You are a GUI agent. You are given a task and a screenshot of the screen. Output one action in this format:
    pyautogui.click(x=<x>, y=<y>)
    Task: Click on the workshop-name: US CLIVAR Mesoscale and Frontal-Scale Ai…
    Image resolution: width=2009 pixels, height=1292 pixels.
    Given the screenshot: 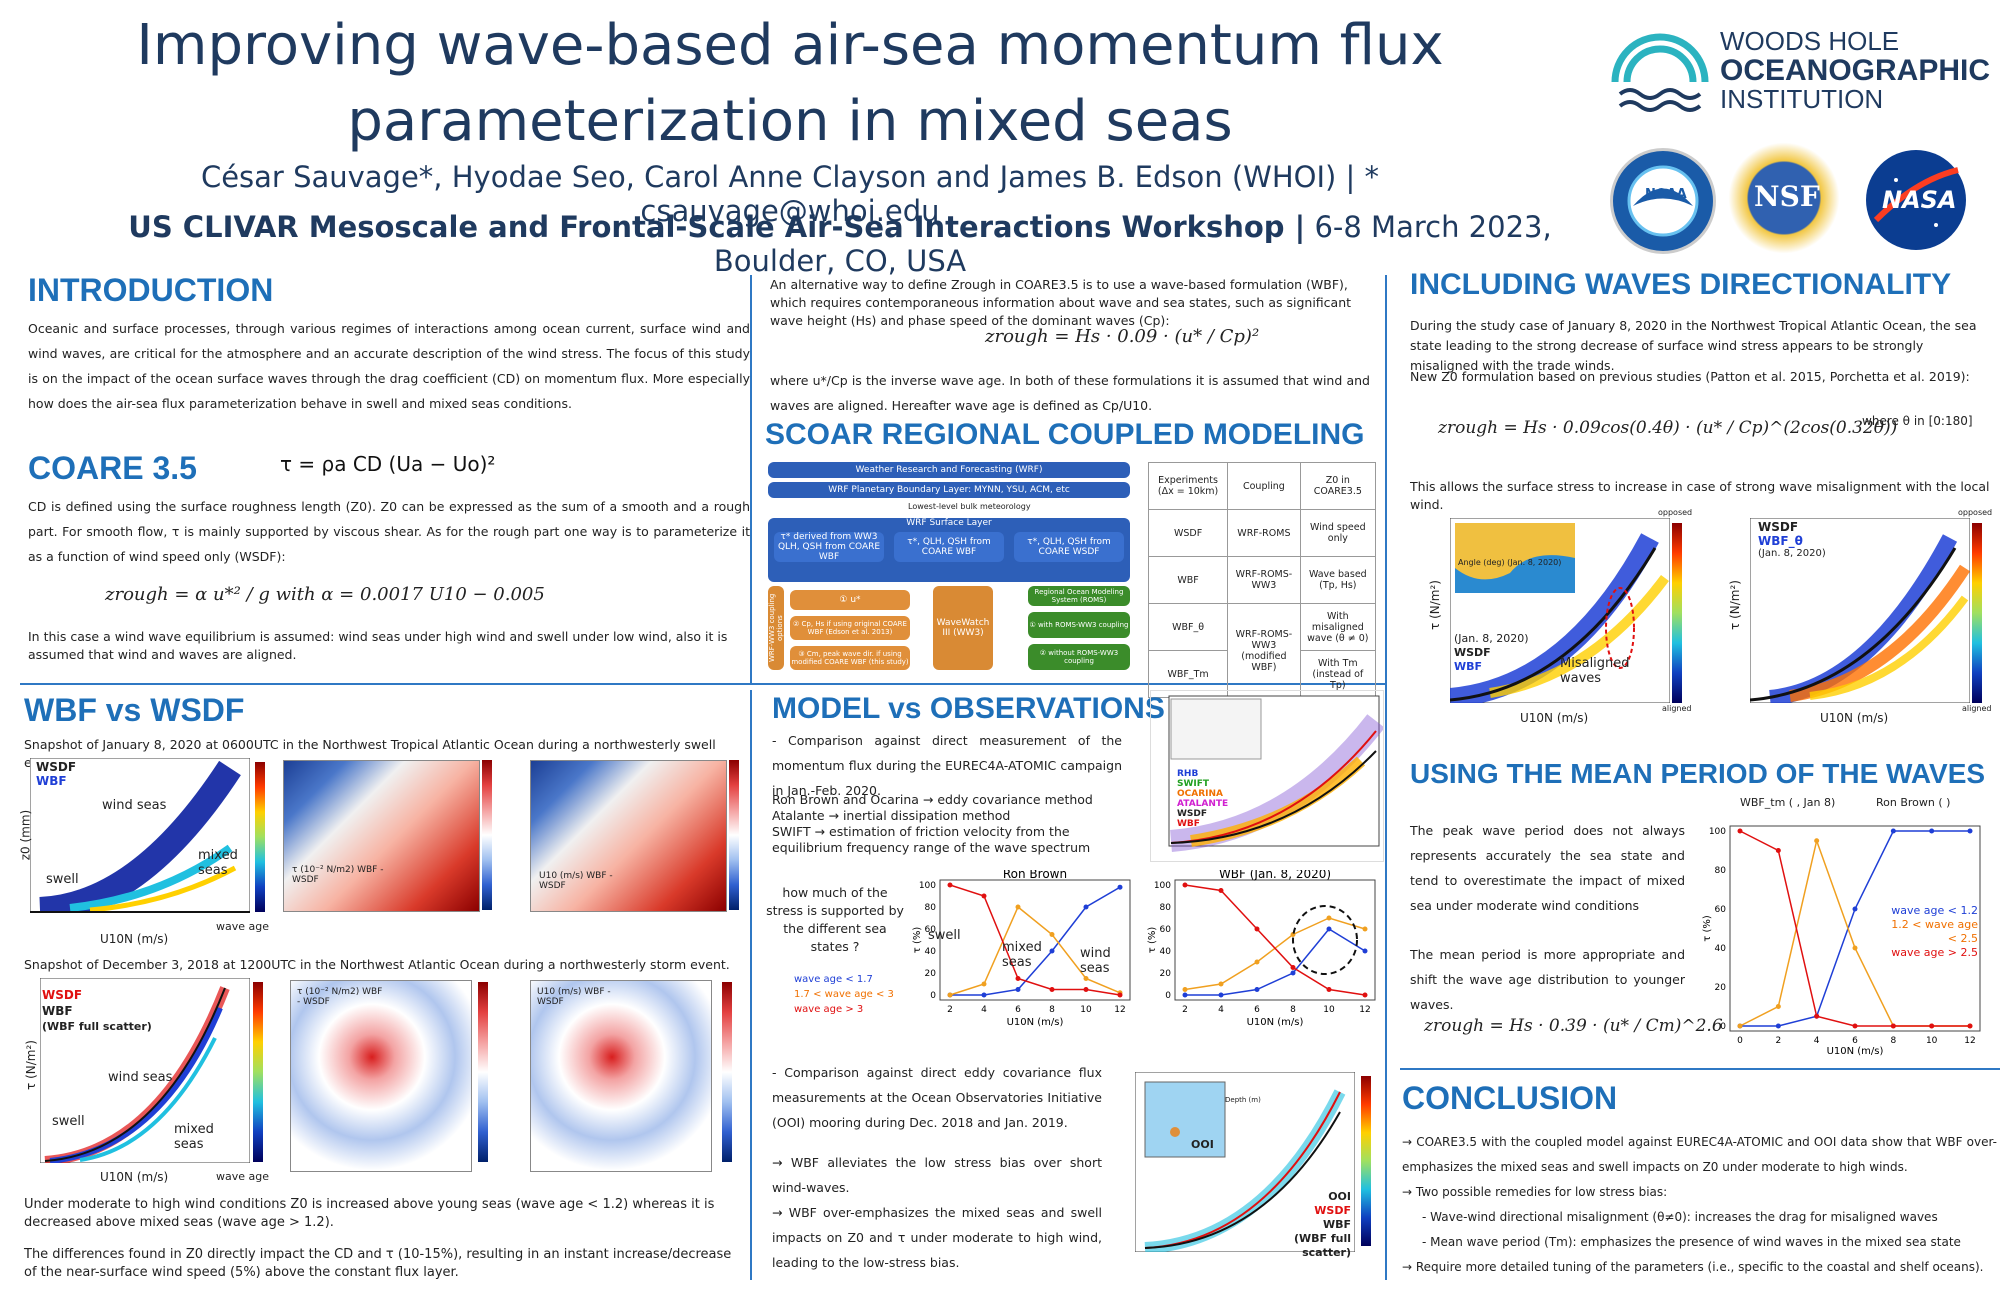 What is the action you would take?
    pyautogui.click(x=717, y=227)
    